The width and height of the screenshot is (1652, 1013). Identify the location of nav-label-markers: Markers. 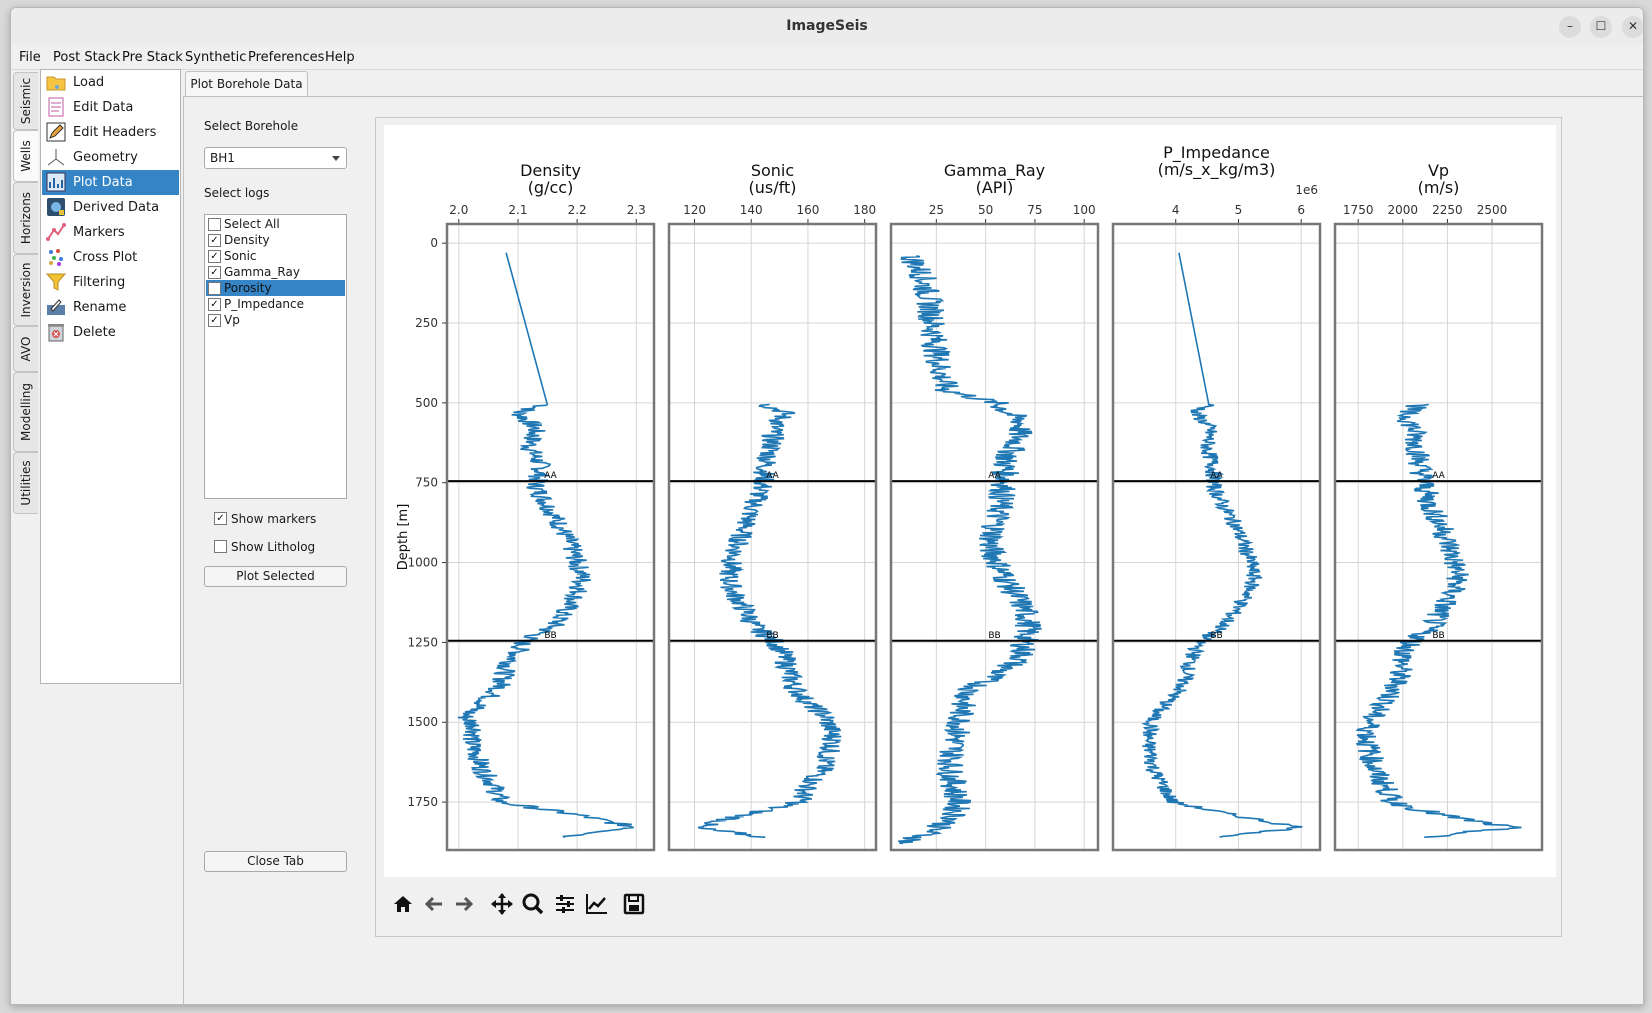
(99, 232).